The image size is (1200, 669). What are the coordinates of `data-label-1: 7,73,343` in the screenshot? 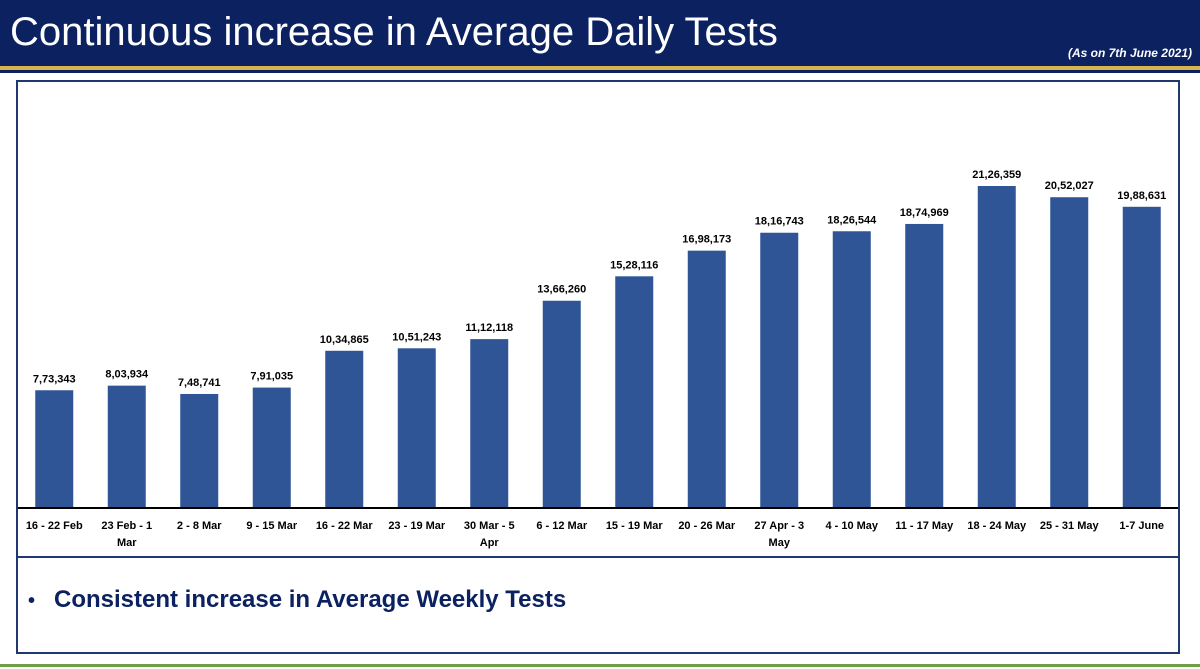 It's located at (54, 379).